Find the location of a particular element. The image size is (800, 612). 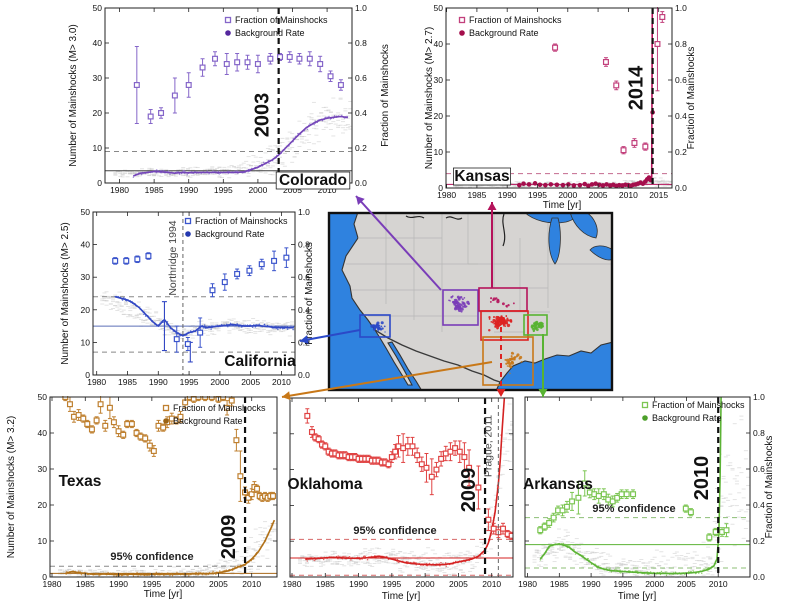

region-box-california is located at coordinates (375, 326).